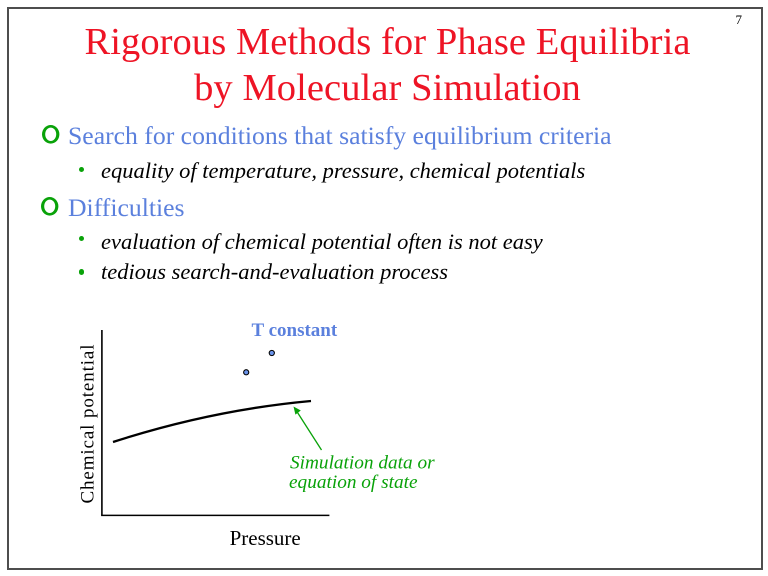 This screenshot has width=768, height=576. I want to click on svg-text: Simulation data or, so click(362, 462).